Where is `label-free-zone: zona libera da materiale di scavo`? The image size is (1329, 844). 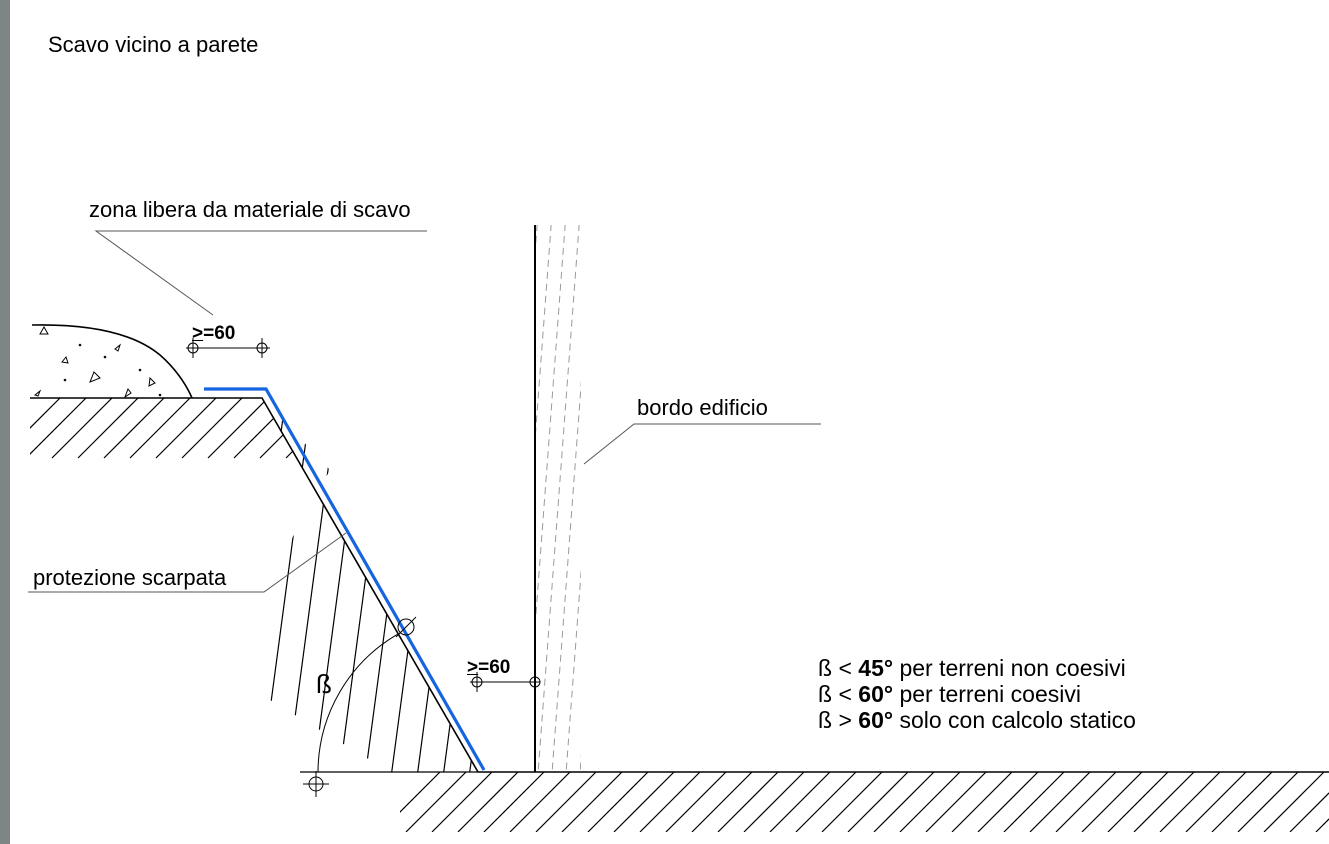
label-free-zone: zona libera da materiale di scavo is located at coordinates (250, 209).